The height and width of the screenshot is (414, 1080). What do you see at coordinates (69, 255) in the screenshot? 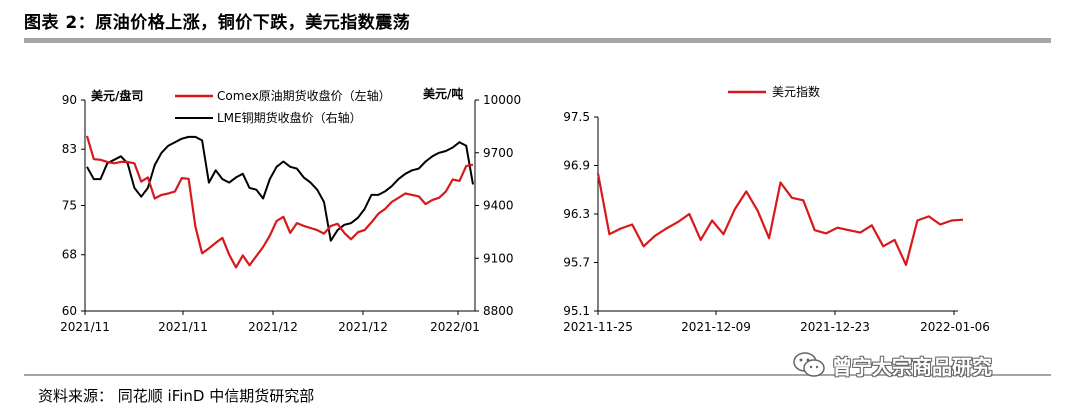
I see `left-y-tick-label: 68` at bounding box center [69, 255].